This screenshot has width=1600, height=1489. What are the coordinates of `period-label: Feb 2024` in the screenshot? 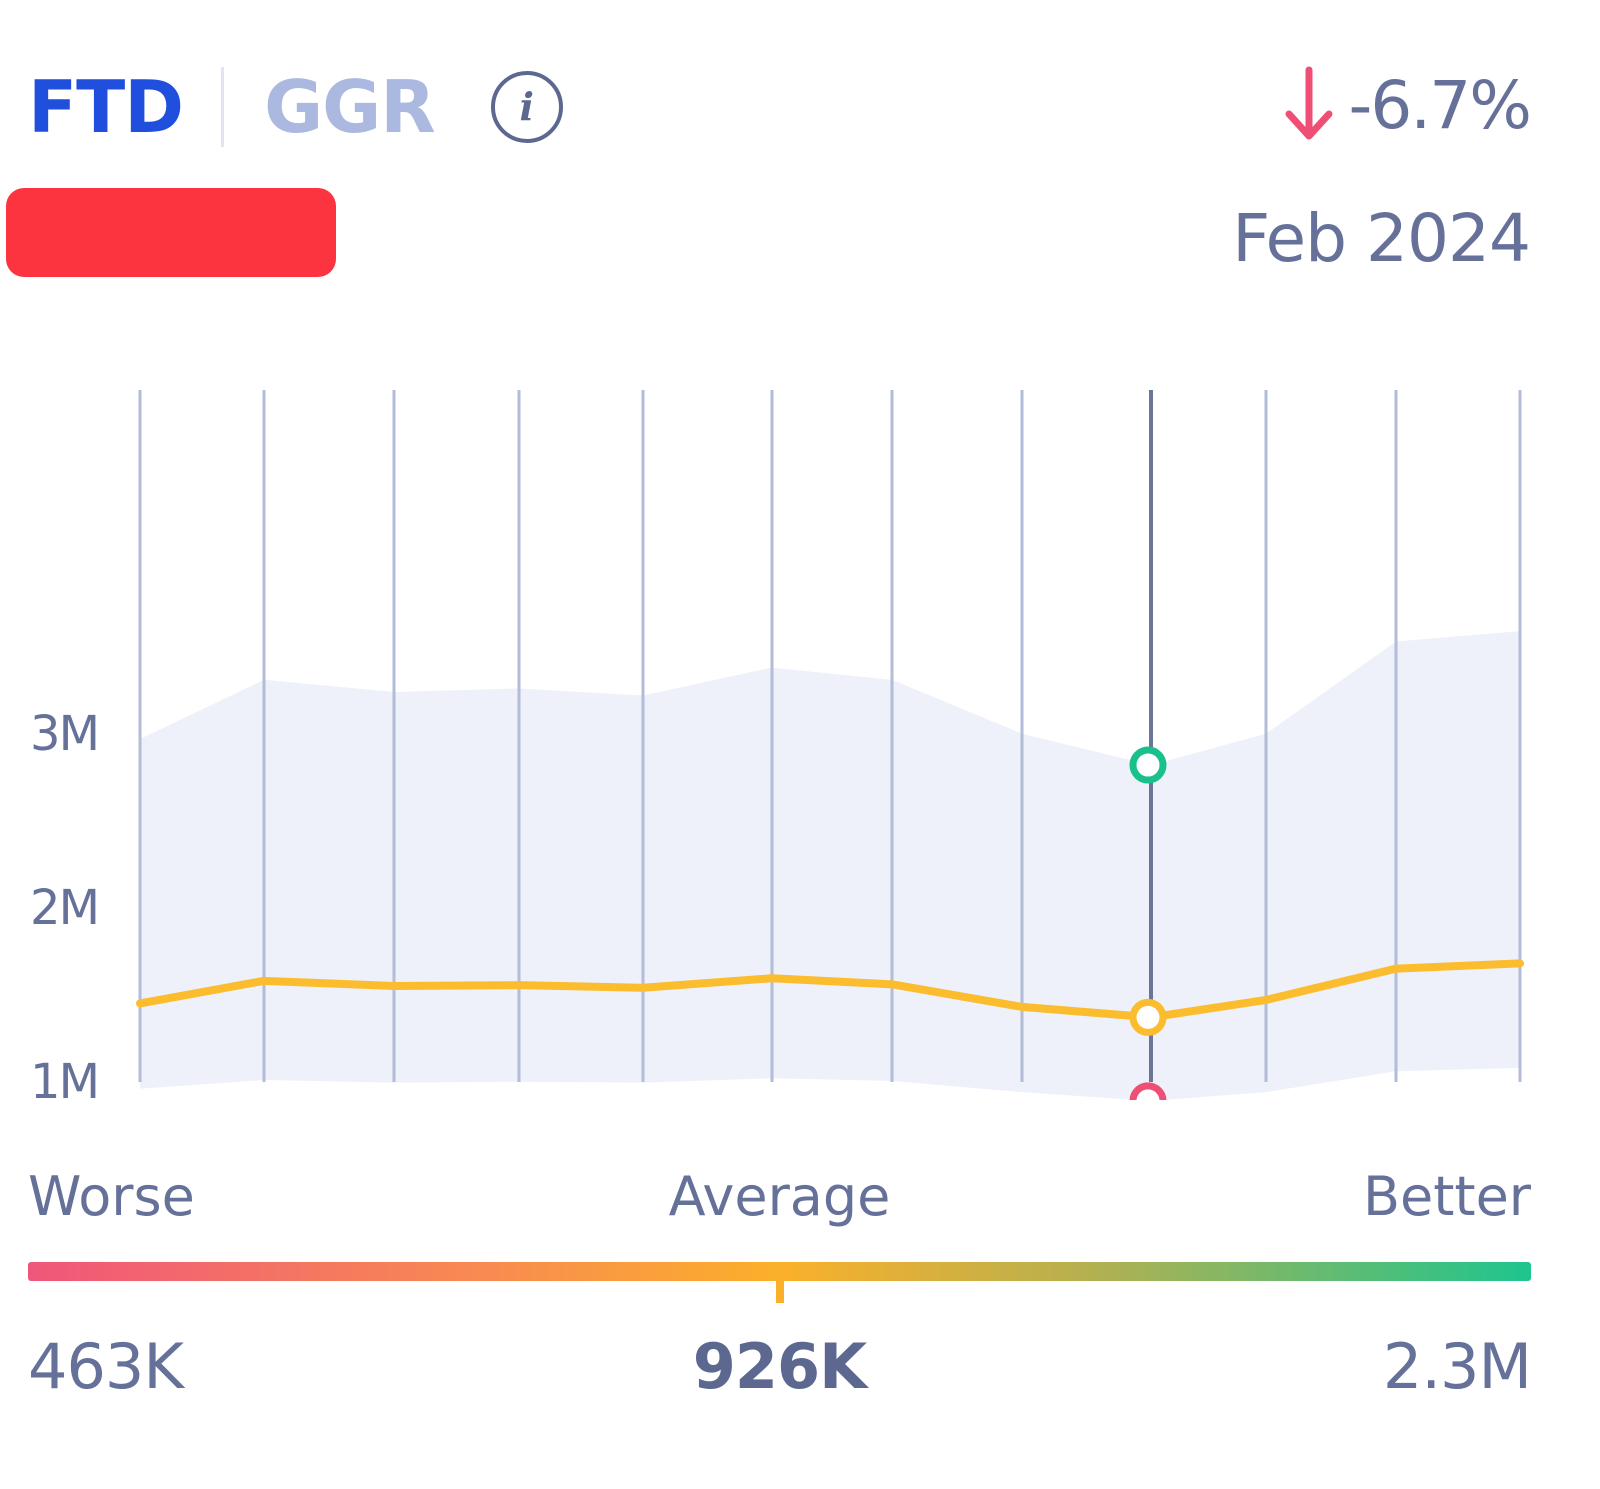 It's located at (1381, 238).